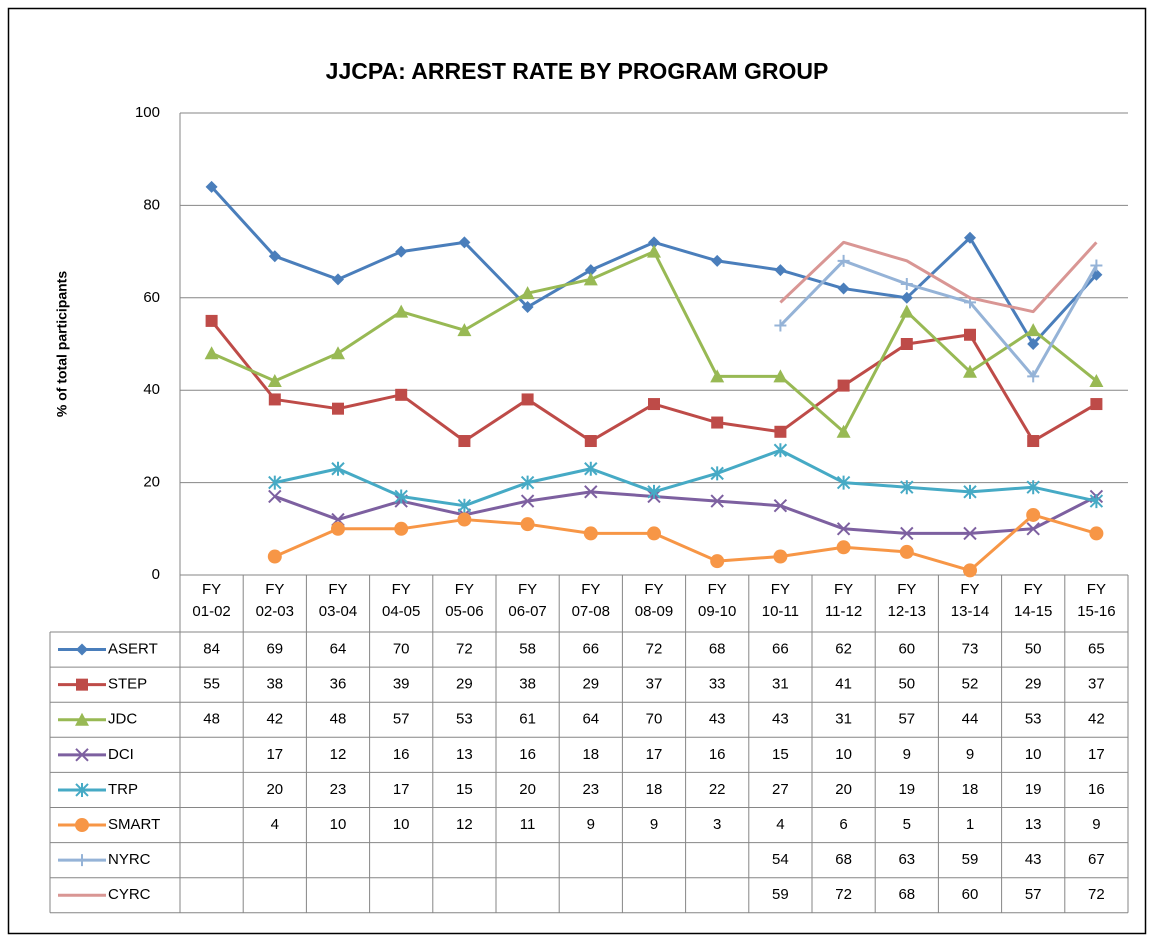 Image resolution: width=1154 pixels, height=942 pixels. I want to click on x-tick-label-box: FY 13-14, so click(970, 600).